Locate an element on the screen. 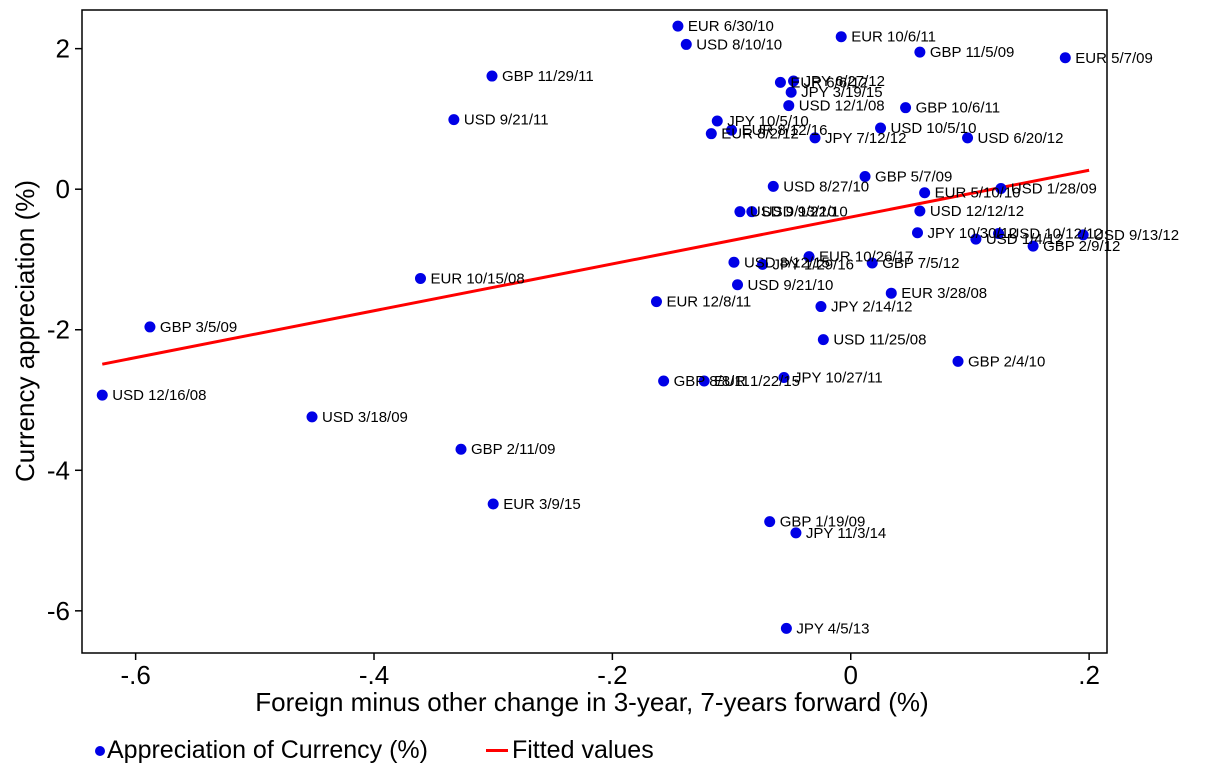 Image resolution: width=1210 pixels, height=772 pixels. y-tick-label: -6 is located at coordinates (58, 611).